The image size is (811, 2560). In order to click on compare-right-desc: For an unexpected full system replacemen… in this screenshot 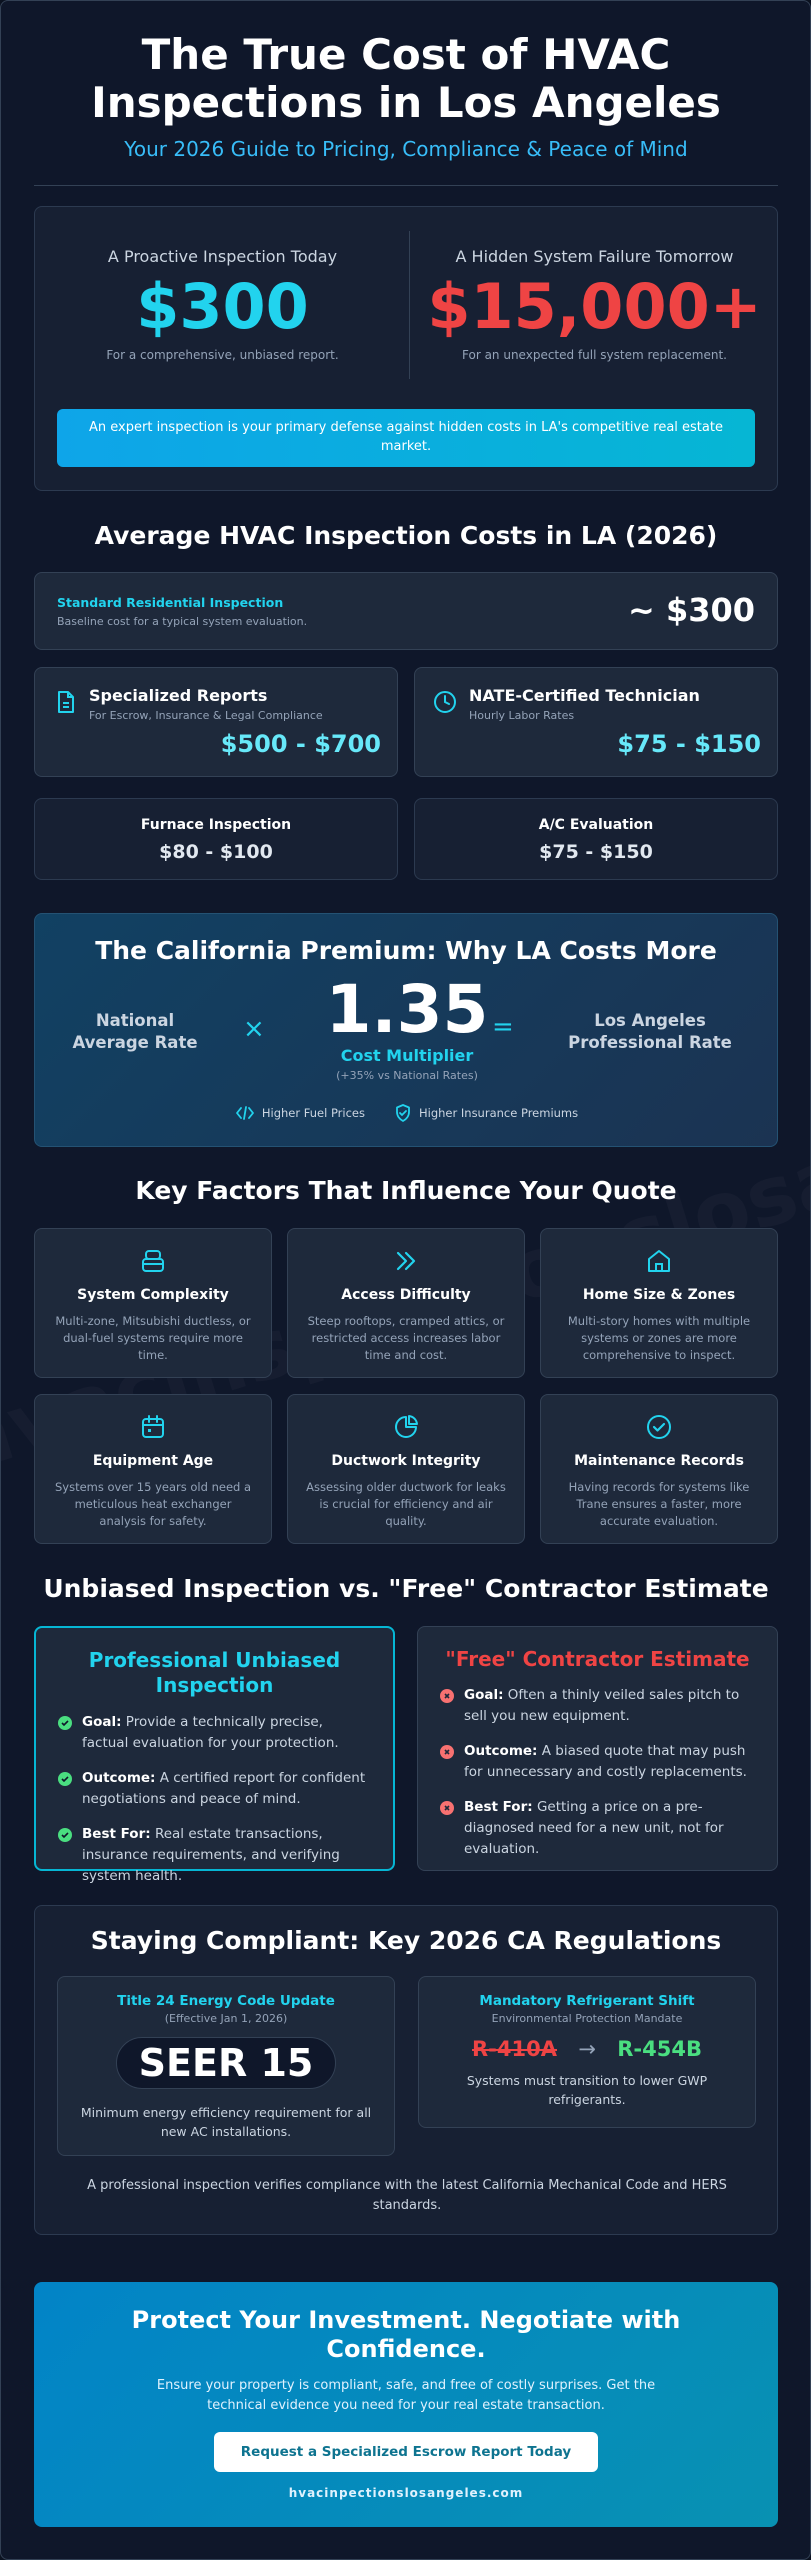, I will do `click(594, 355)`.